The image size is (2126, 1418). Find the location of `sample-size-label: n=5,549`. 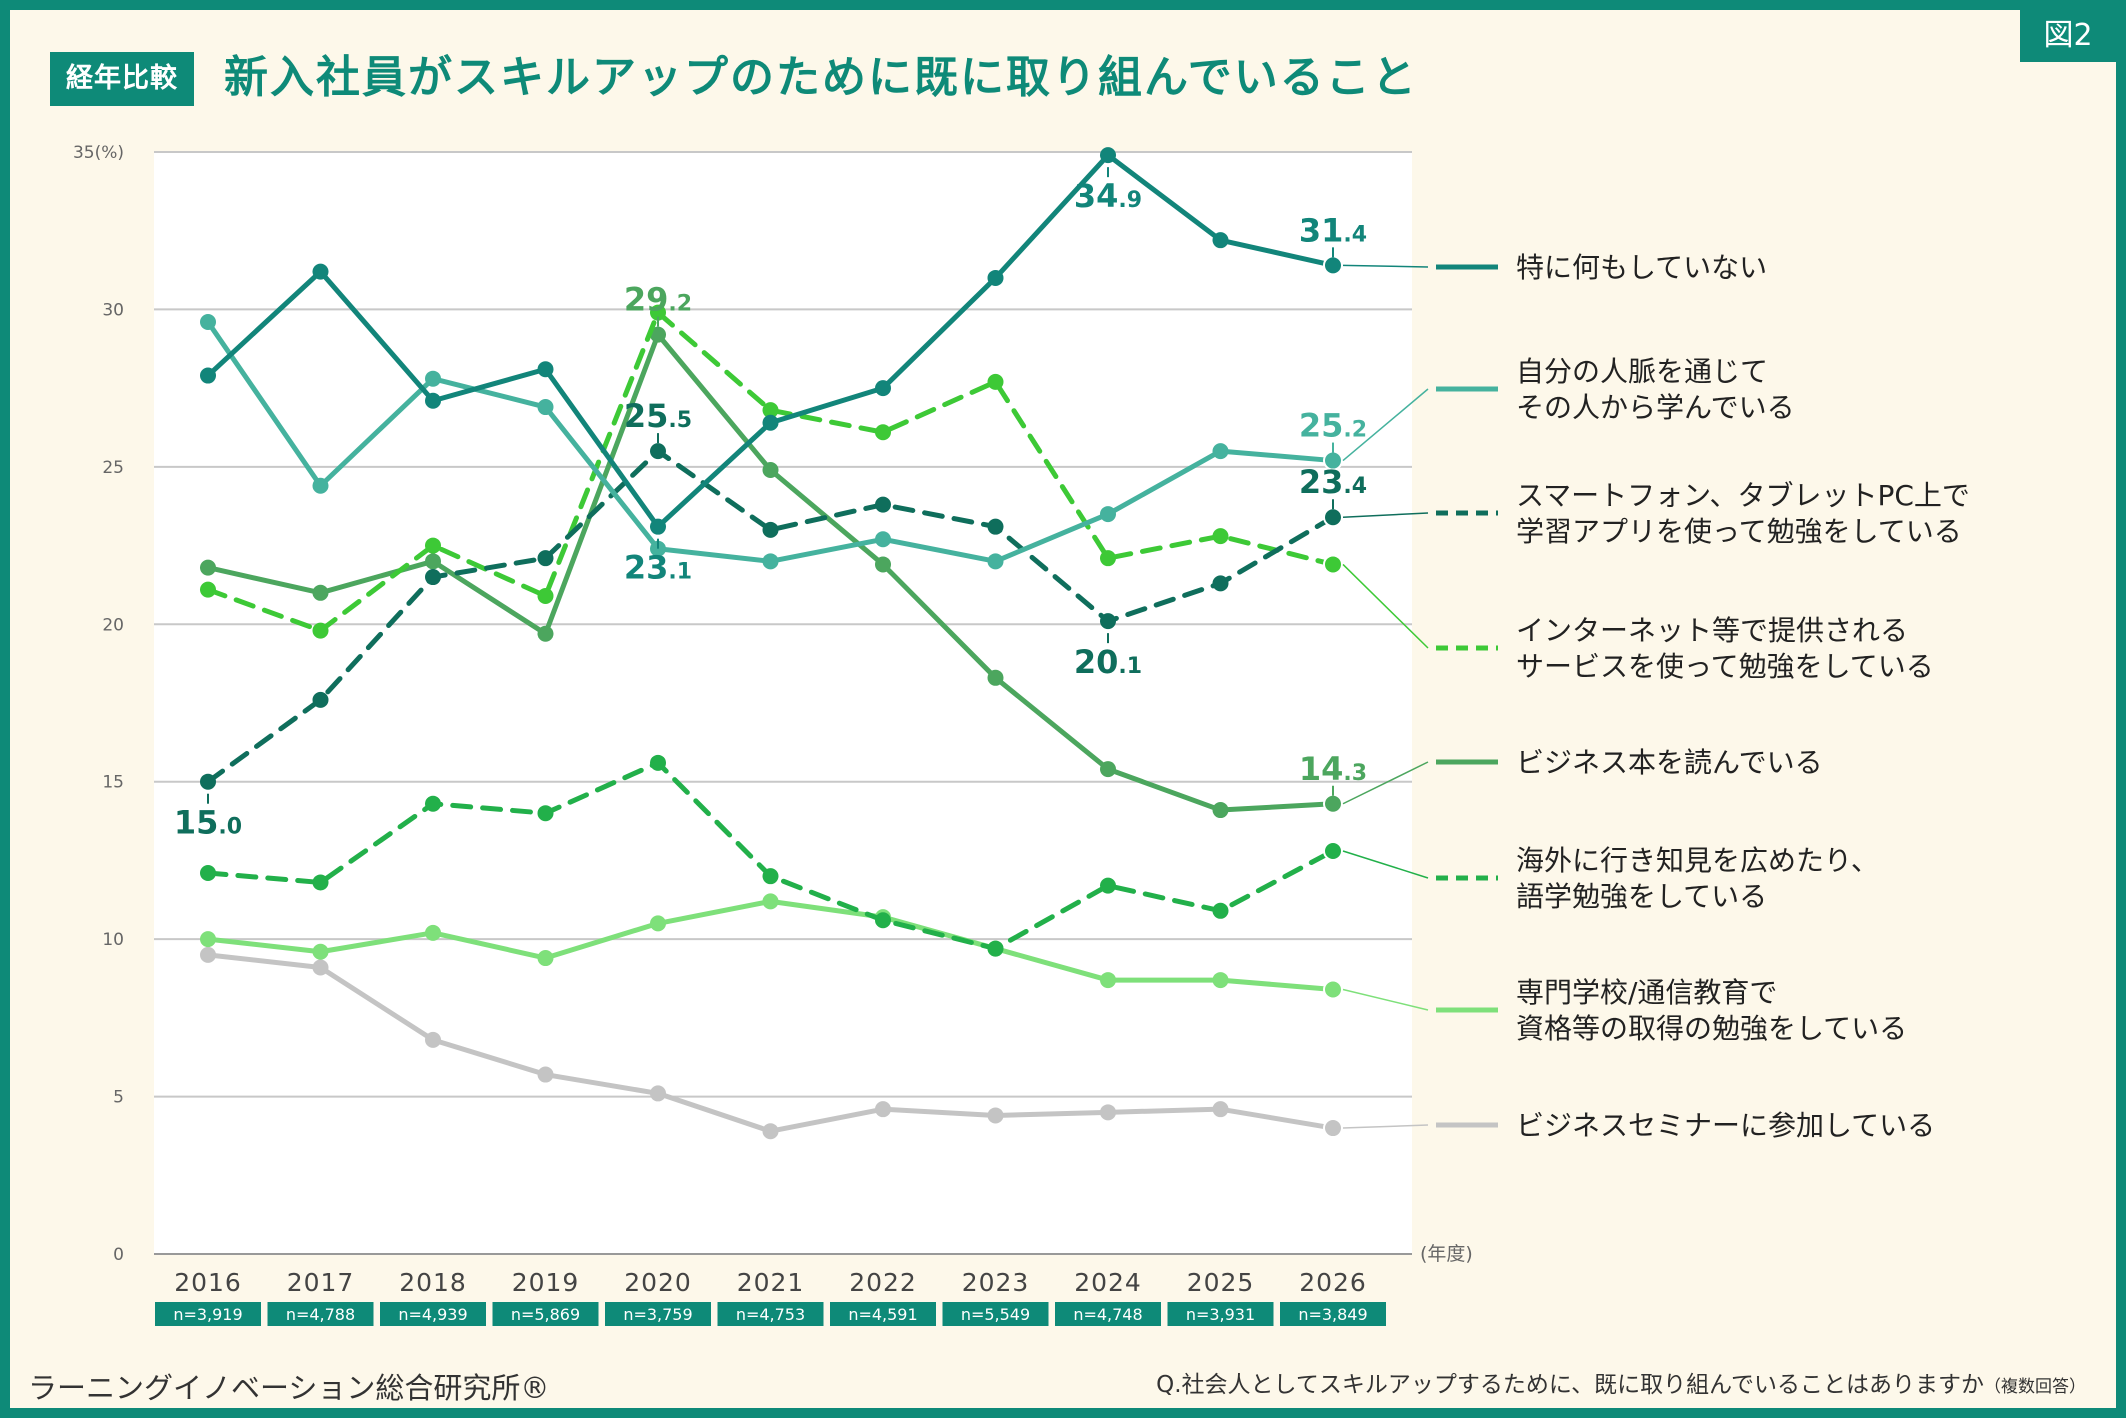

sample-size-label: n=5,549 is located at coordinates (995, 1314).